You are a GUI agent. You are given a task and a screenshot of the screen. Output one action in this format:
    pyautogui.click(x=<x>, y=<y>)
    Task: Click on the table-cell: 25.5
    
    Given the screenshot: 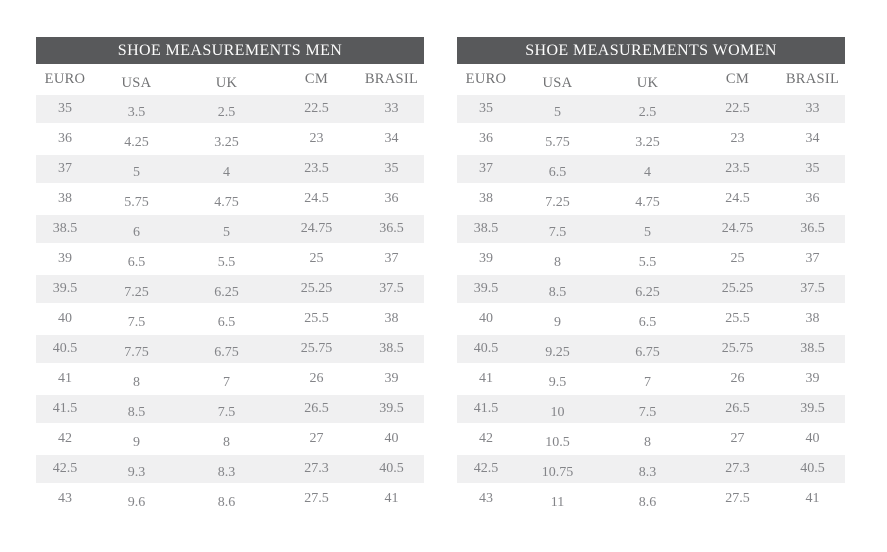 What is the action you would take?
    pyautogui.click(x=316, y=318)
    